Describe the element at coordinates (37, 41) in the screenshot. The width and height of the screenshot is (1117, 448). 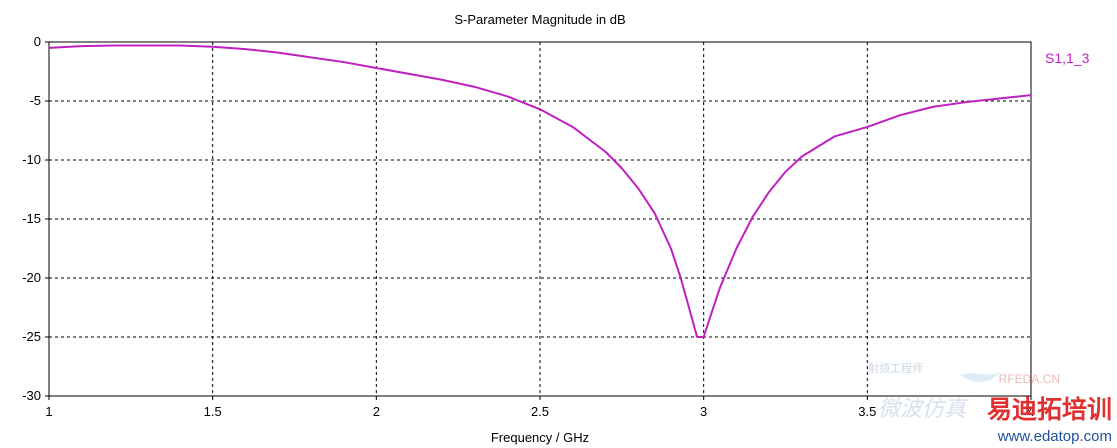
I see `y-tick-label: 0` at that location.